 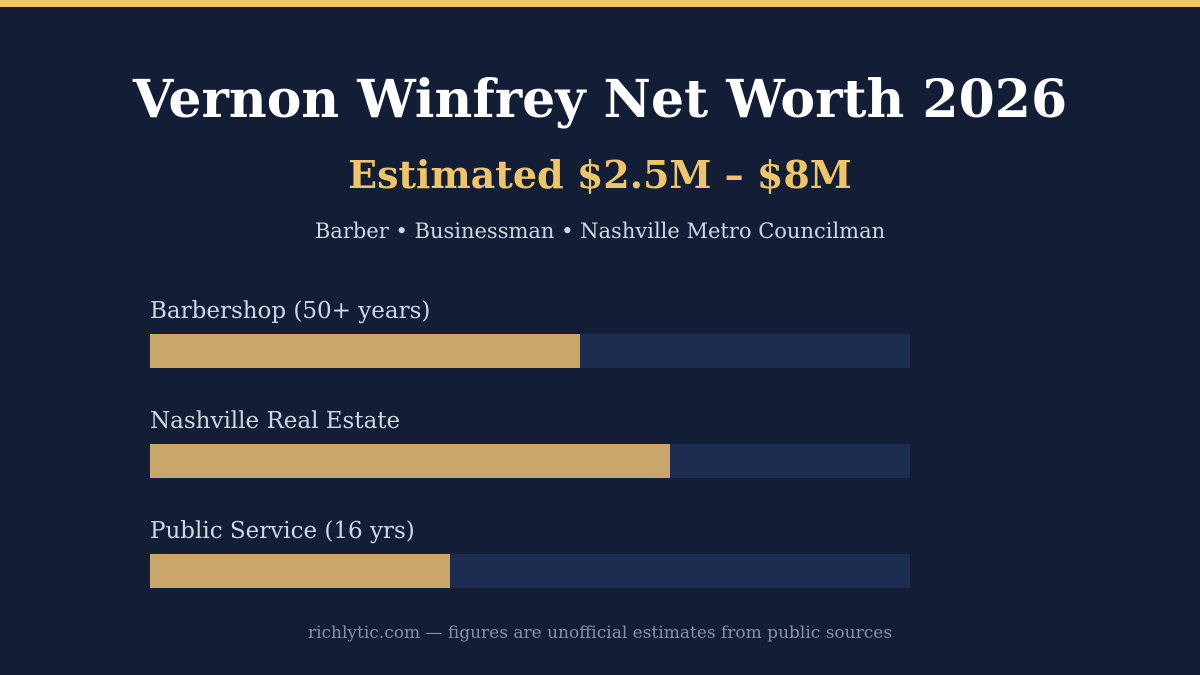 I want to click on page-title: Vernon Winfrey Net Worth 2026, so click(x=600, y=99).